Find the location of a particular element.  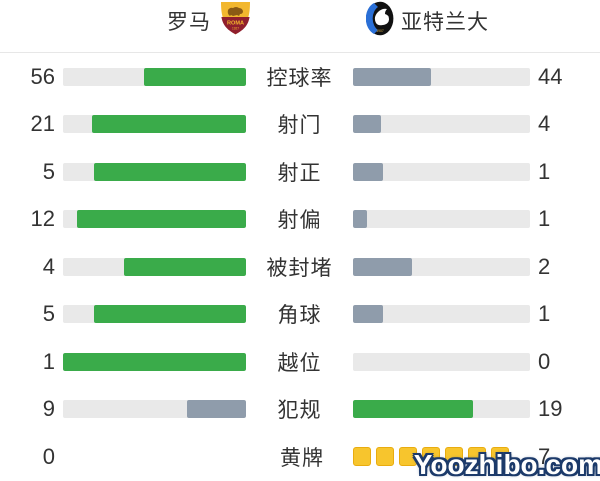

stat-row: 56 控球率 44 is located at coordinates (300, 77).